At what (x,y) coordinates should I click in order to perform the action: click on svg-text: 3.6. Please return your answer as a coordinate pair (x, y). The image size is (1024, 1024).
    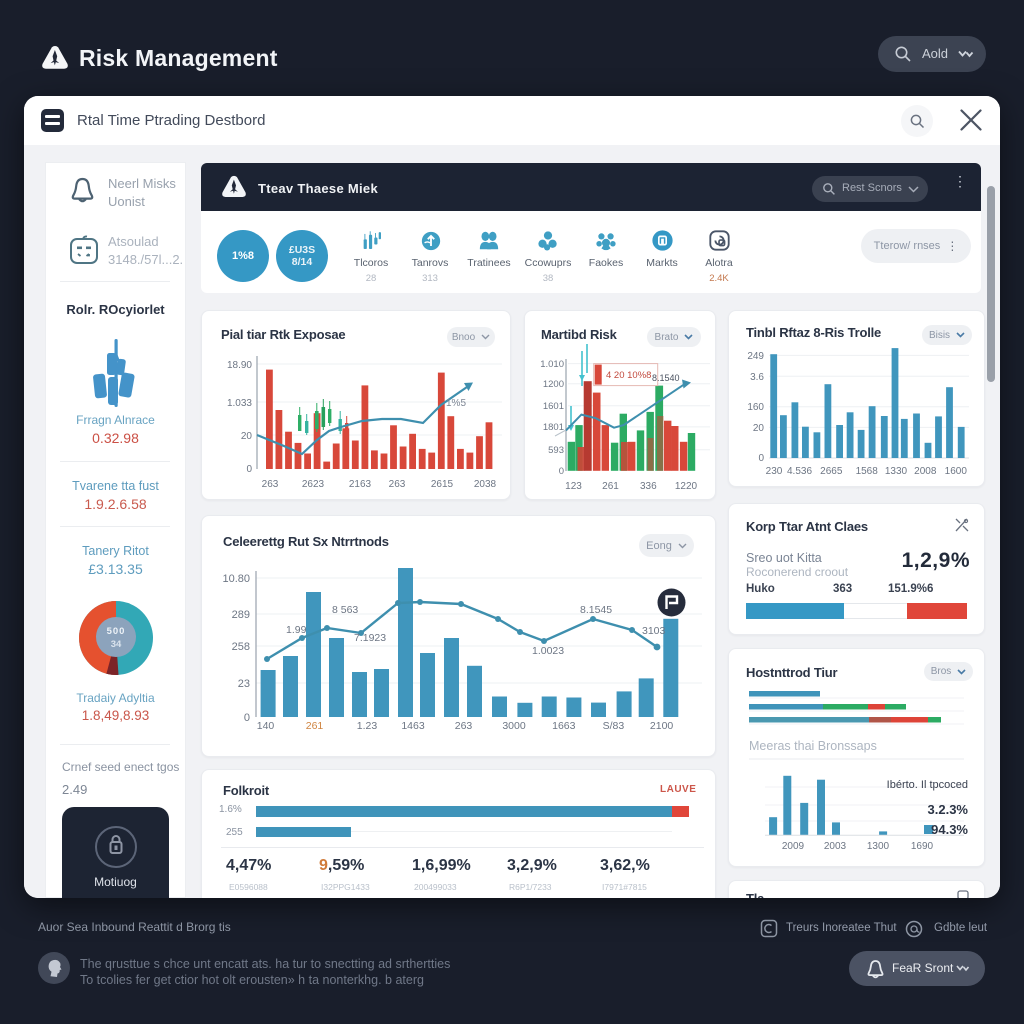
    Looking at the image, I should click on (757, 377).